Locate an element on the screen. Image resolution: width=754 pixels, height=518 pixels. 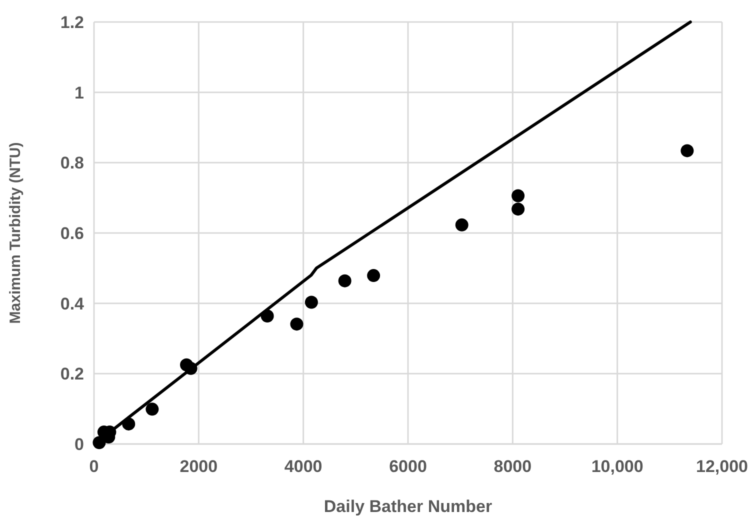
y-tick-label: 0.2 is located at coordinates (72, 374).